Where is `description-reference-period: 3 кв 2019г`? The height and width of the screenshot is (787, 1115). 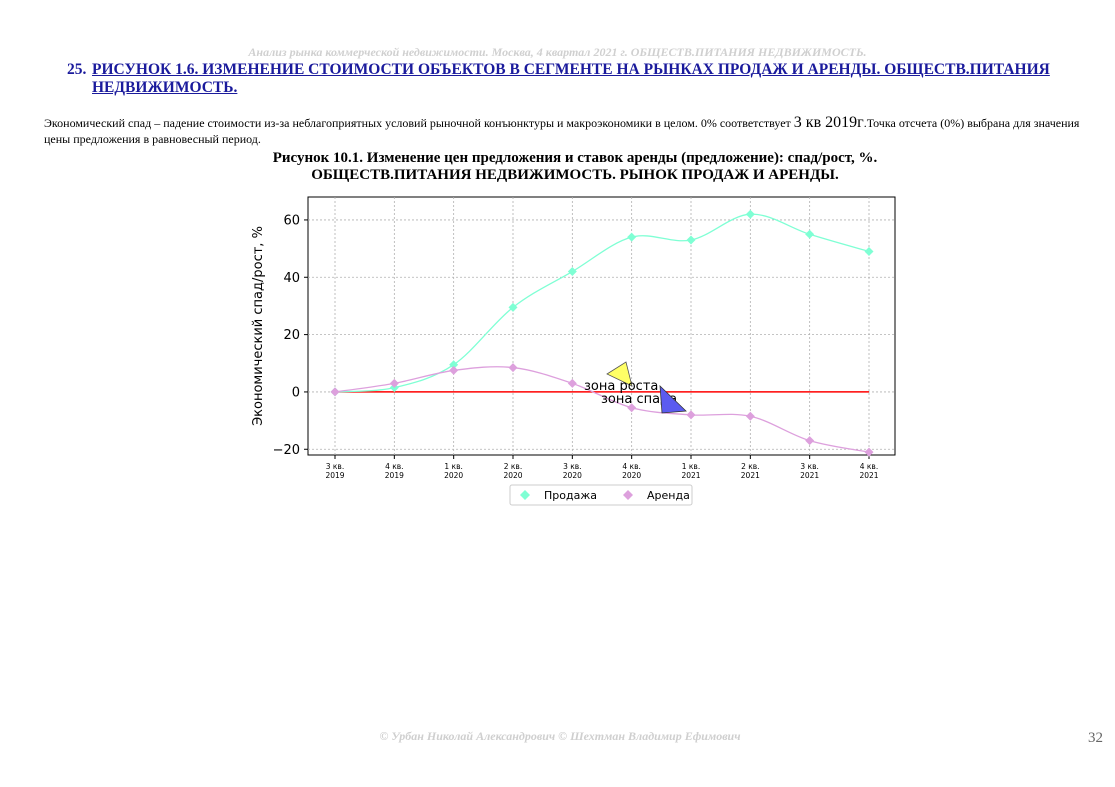 description-reference-period: 3 кв 2019г is located at coordinates (828, 122).